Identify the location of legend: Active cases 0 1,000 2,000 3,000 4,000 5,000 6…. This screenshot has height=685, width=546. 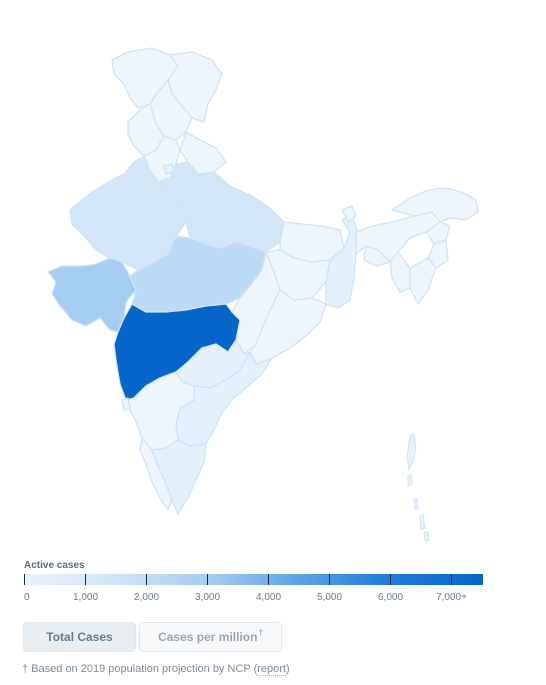
(255, 582).